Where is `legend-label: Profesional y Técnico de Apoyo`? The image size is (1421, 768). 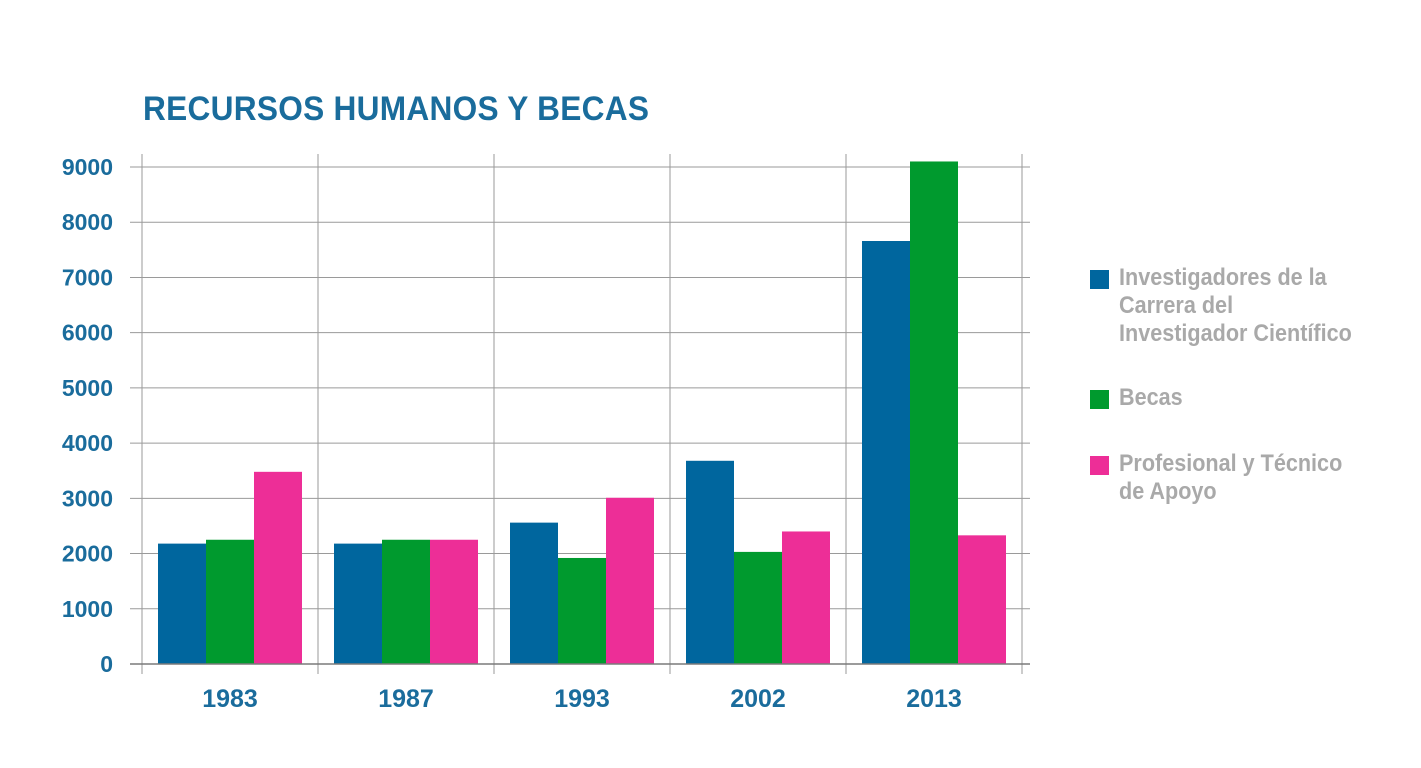 legend-label: Profesional y Técnico de Apoyo is located at coordinates (1231, 477).